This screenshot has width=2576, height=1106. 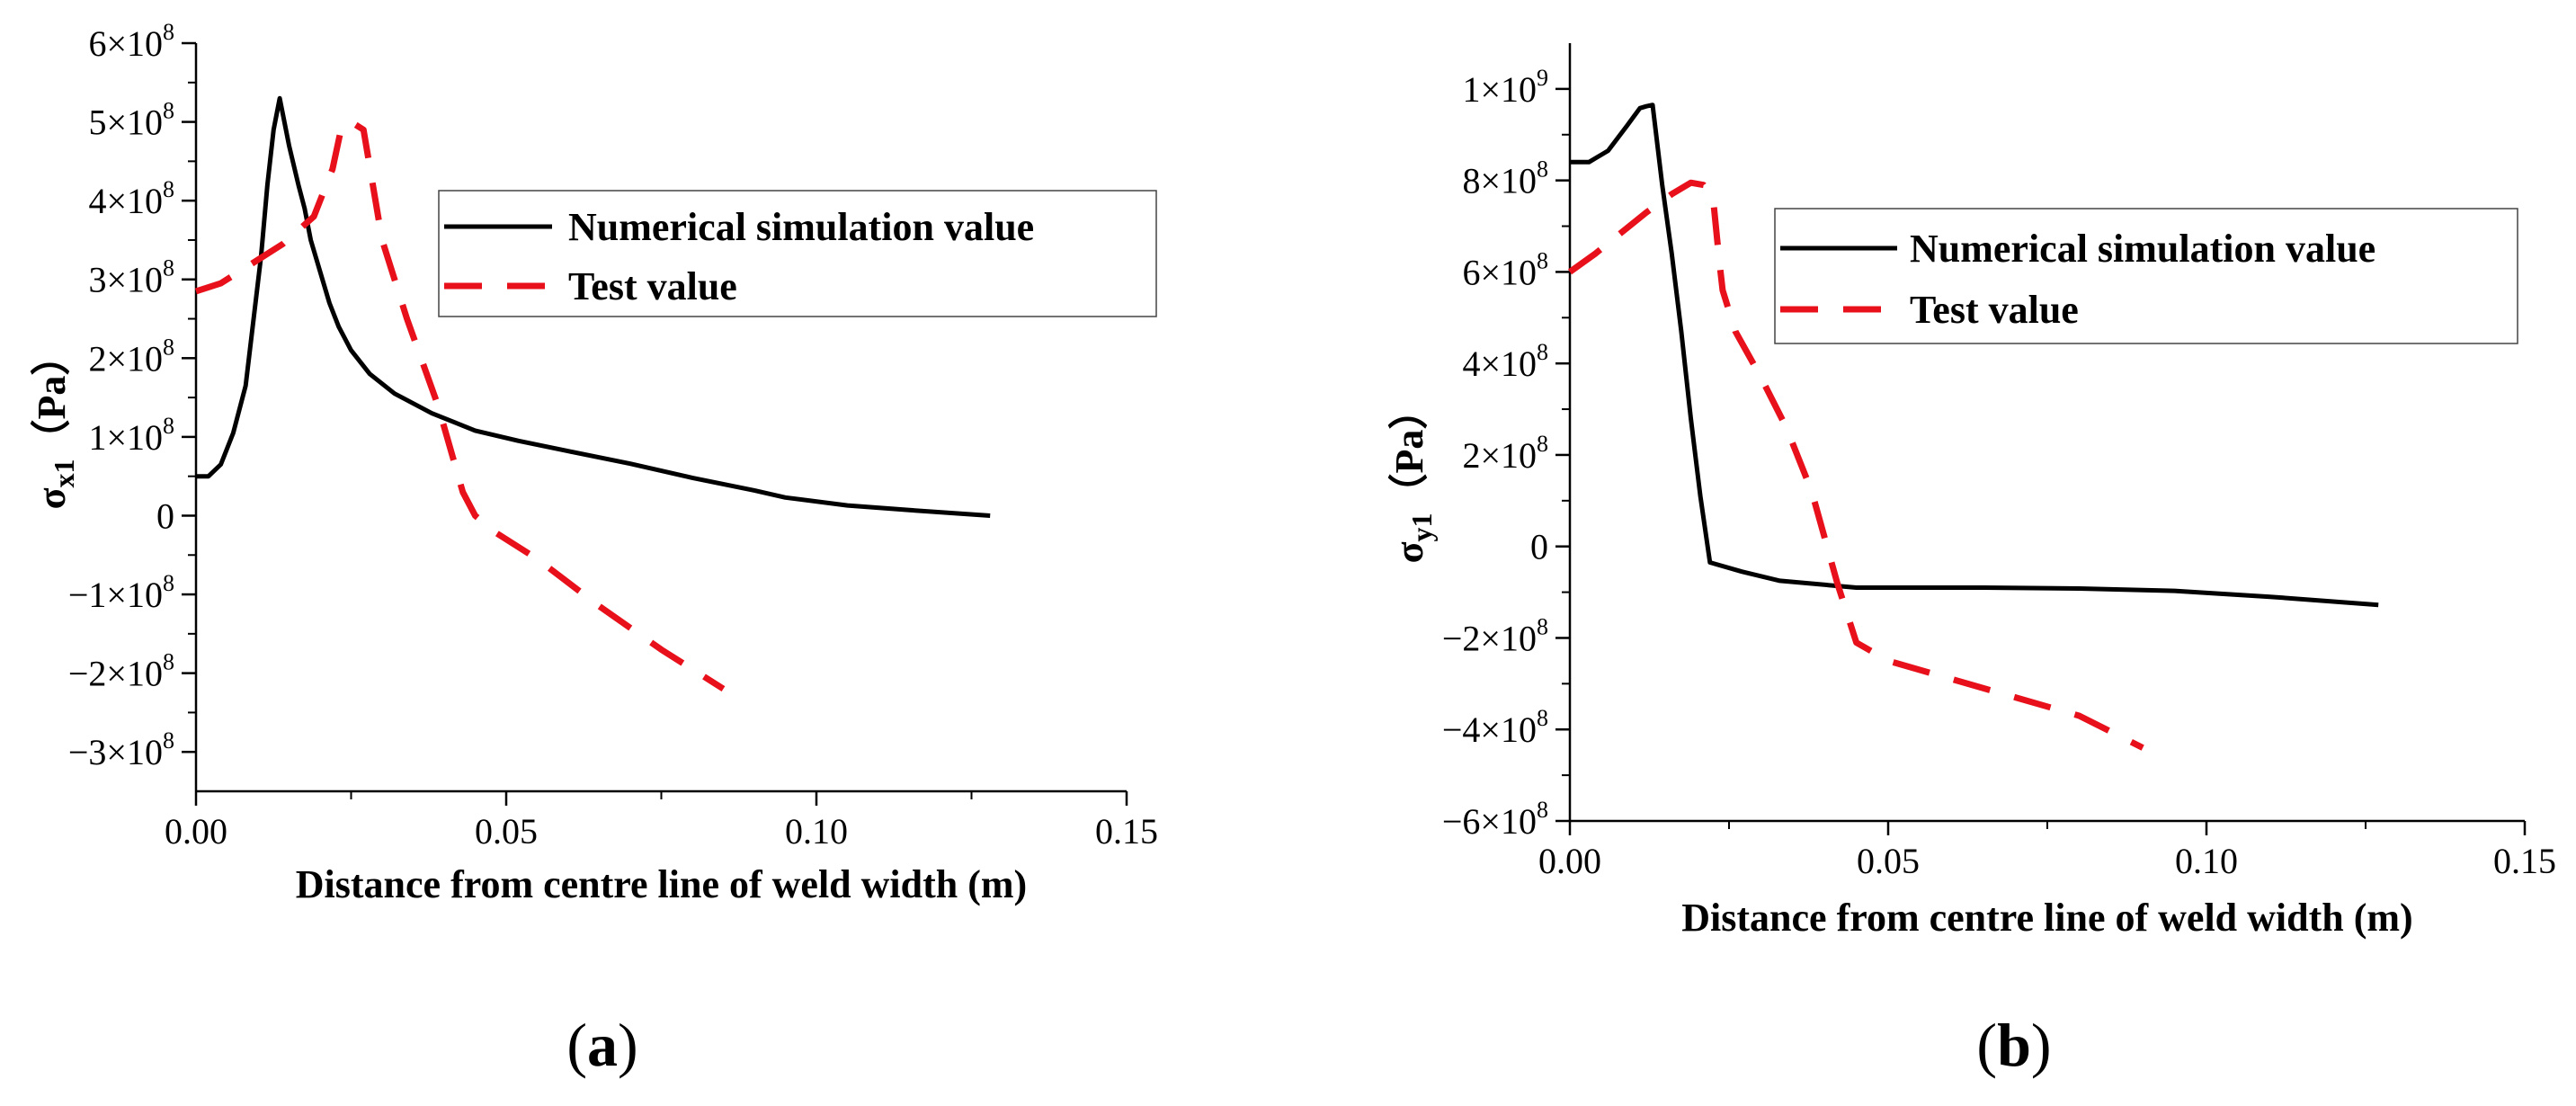 I want to click on y-axis-label-a: σx1（Pa）, so click(x=55, y=423).